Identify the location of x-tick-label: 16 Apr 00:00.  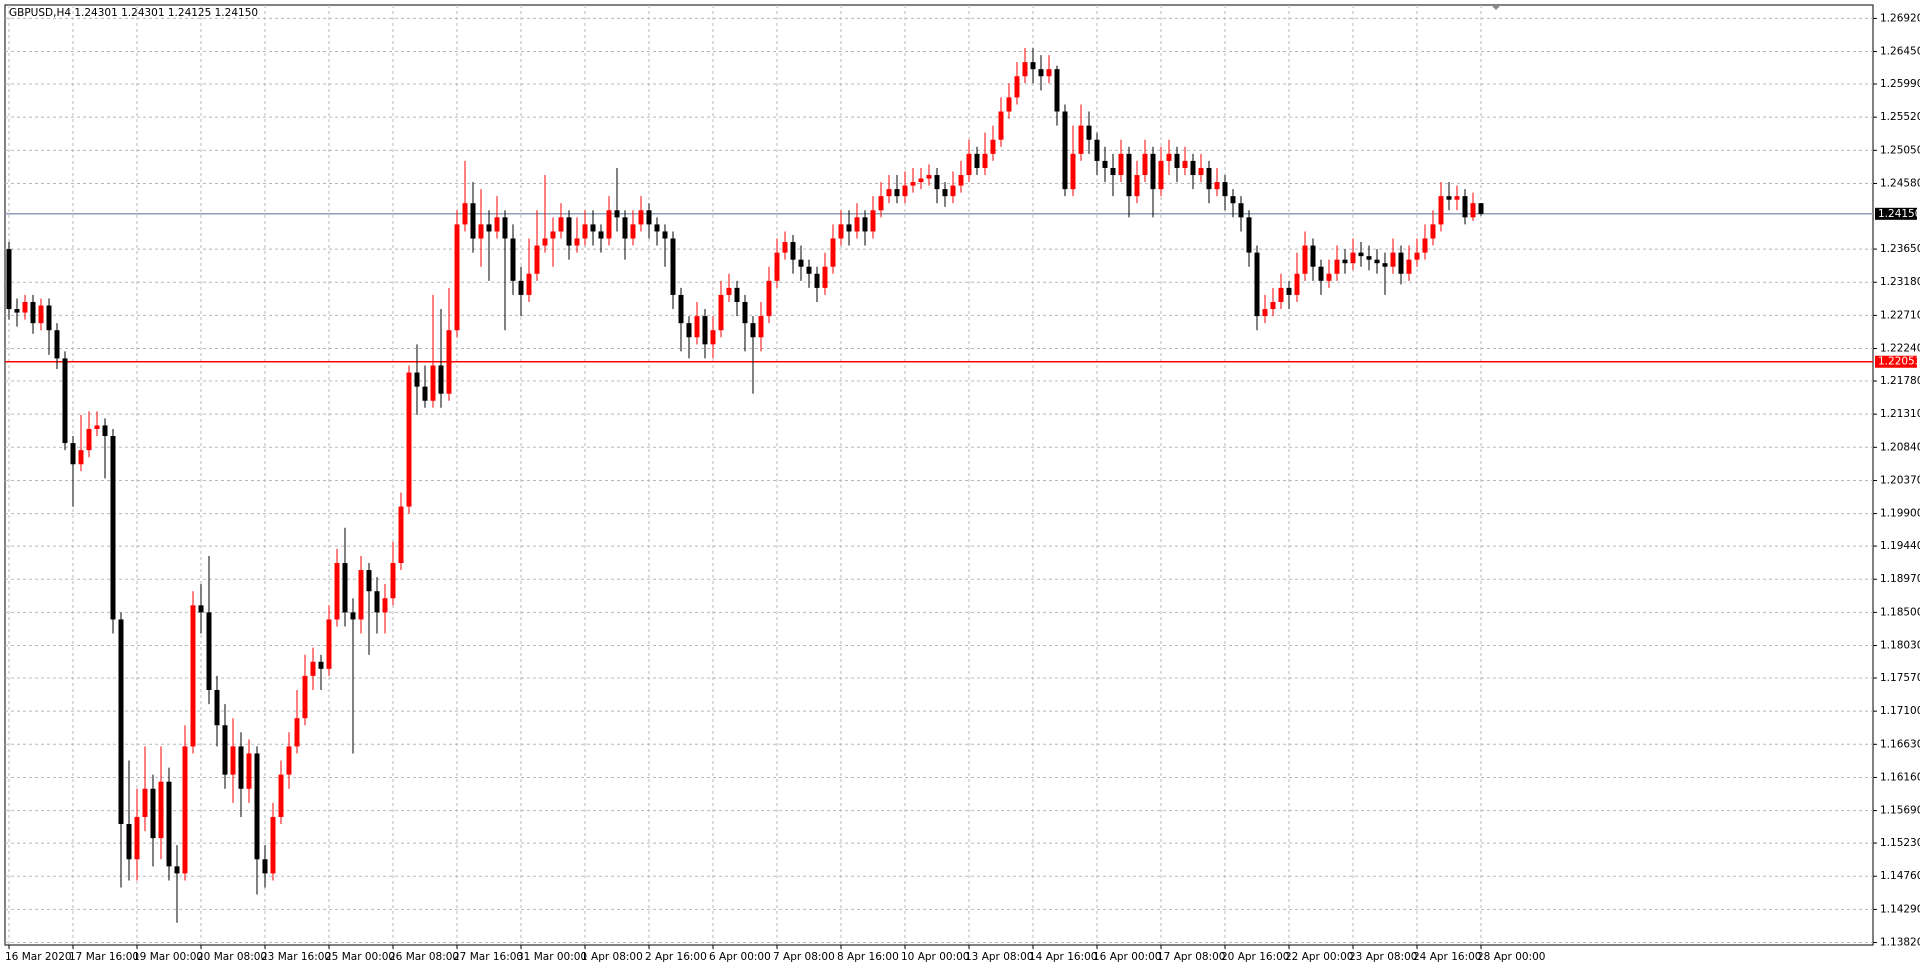
(1127, 957).